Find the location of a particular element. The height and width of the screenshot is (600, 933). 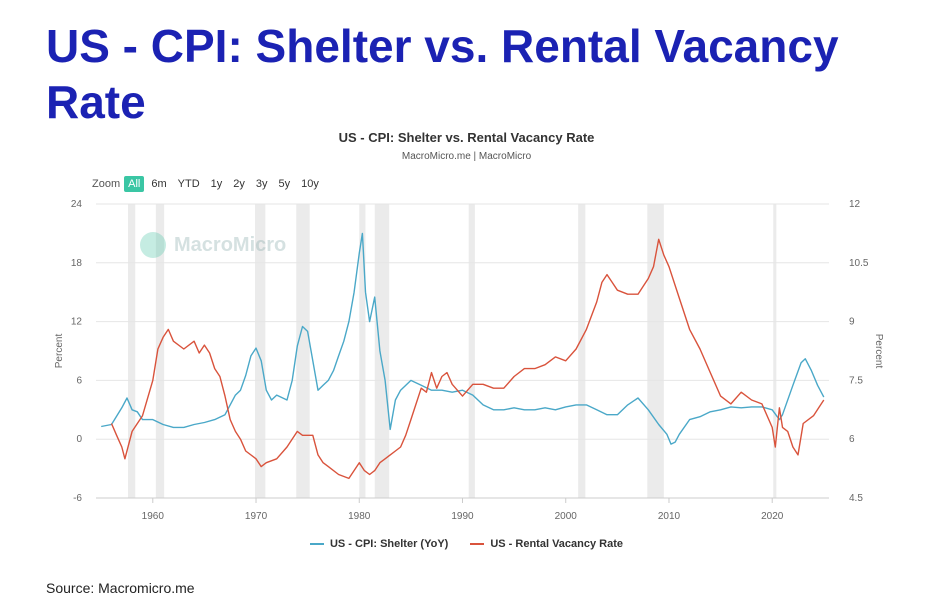

zoom-bar: Zoom All 6m YTD 1y 2y 3y 5y 10y is located at coordinates (209, 184).